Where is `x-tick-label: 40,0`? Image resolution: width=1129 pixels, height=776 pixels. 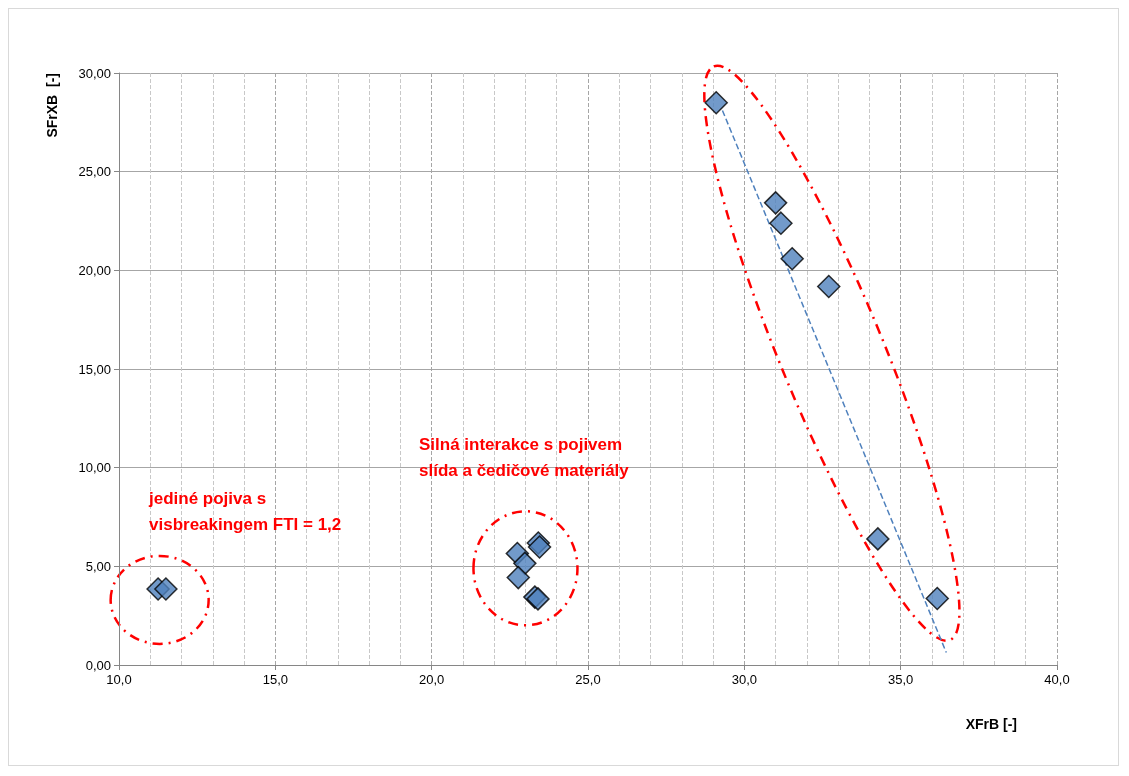 x-tick-label: 40,0 is located at coordinates (1057, 679).